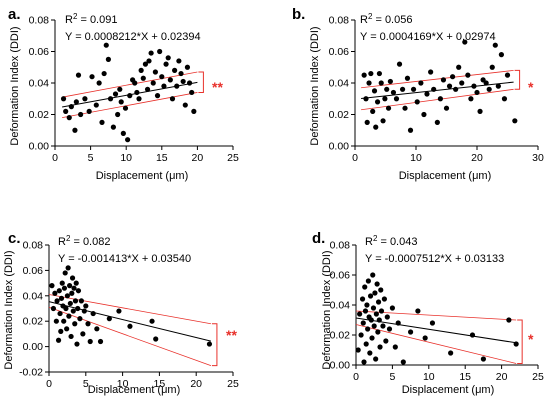 Image resolution: width=550 pixels, height=401 pixels. What do you see at coordinates (33, 347) in the screenshot?
I see `panel-c-y-tick-label: 0.00` at bounding box center [33, 347].